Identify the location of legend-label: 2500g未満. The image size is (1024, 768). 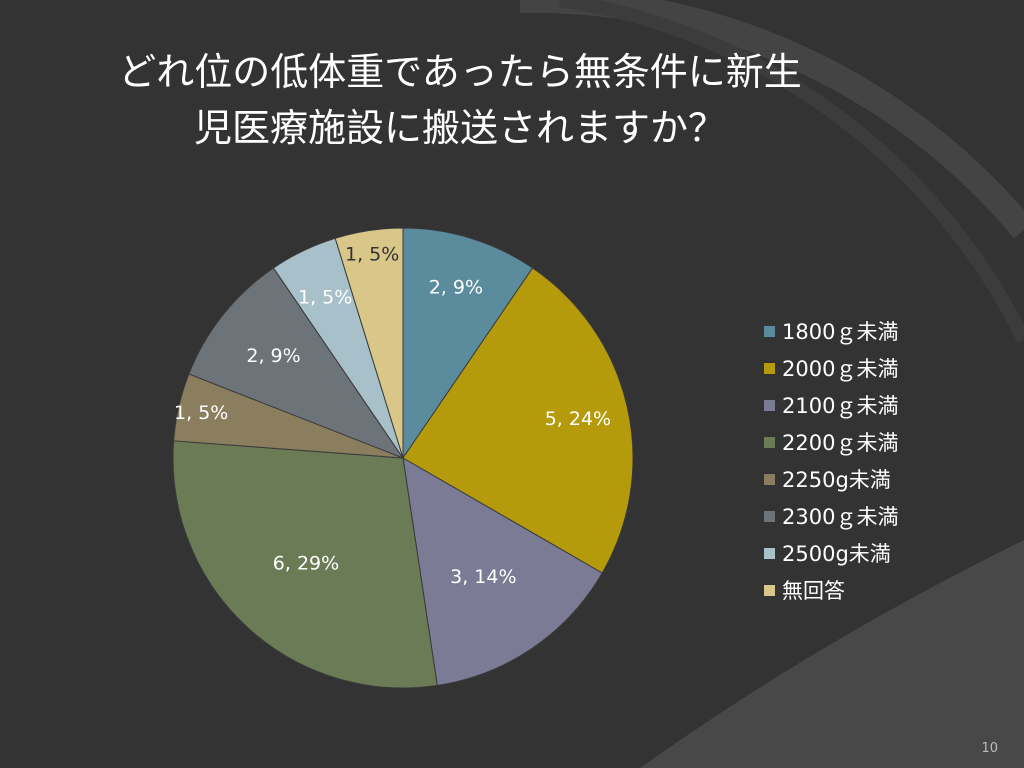
(836, 554).